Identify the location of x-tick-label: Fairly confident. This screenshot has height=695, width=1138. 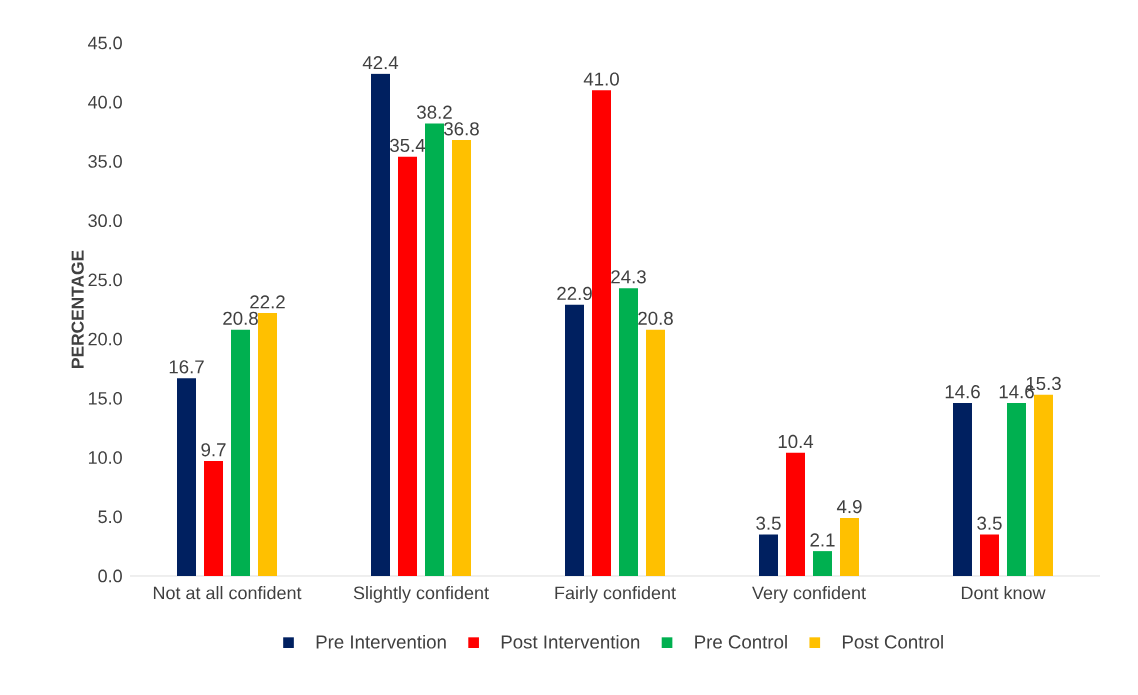
(615, 594).